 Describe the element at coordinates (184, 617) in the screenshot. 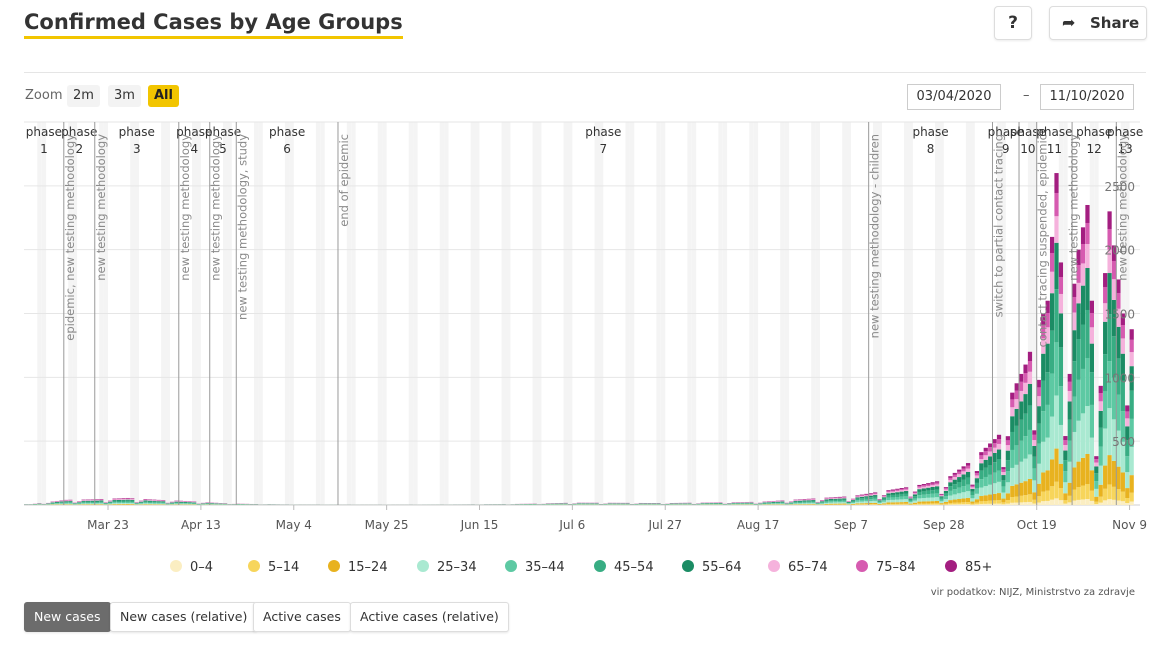

I see `tab-new-cases-relative: New cases (relative)` at that location.